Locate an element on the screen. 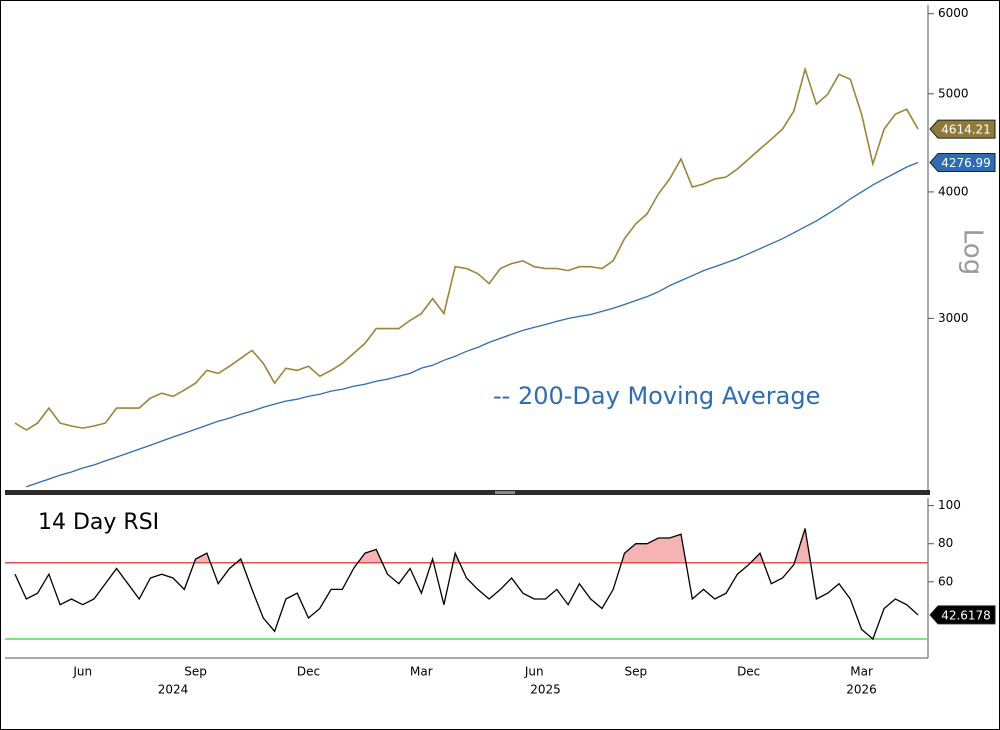  y-tick-label: 100 is located at coordinates (949, 505).